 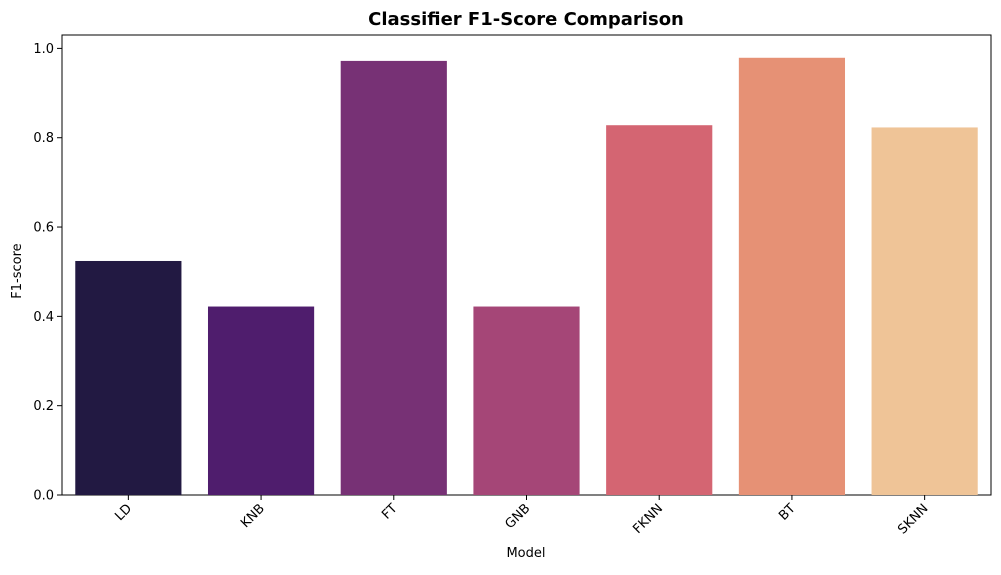 What do you see at coordinates (123, 512) in the screenshot?
I see `x-tick-label: LD` at bounding box center [123, 512].